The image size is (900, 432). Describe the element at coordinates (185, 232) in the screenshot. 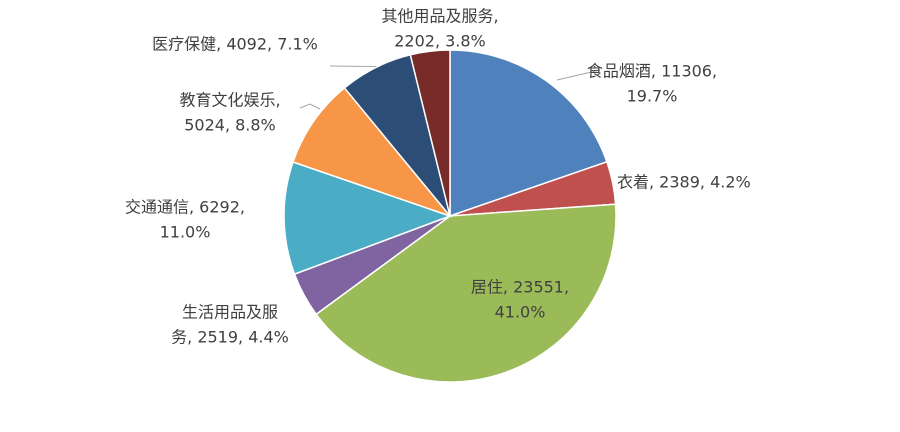

I see `data-label: 11.0%` at that location.